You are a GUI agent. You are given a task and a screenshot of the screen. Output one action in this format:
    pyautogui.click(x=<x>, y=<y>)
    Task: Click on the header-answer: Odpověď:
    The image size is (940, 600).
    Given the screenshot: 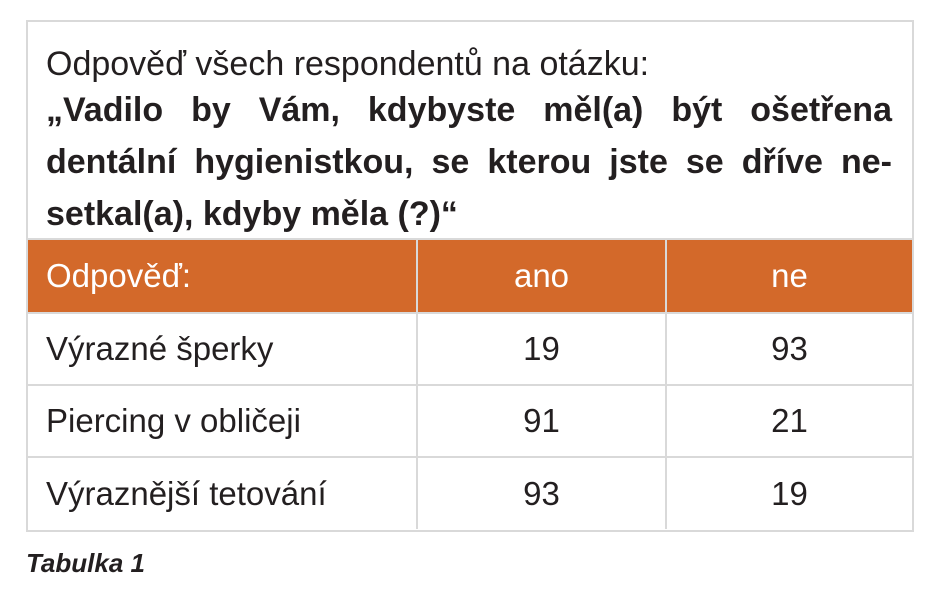 What is the action you would take?
    pyautogui.click(x=222, y=275)
    